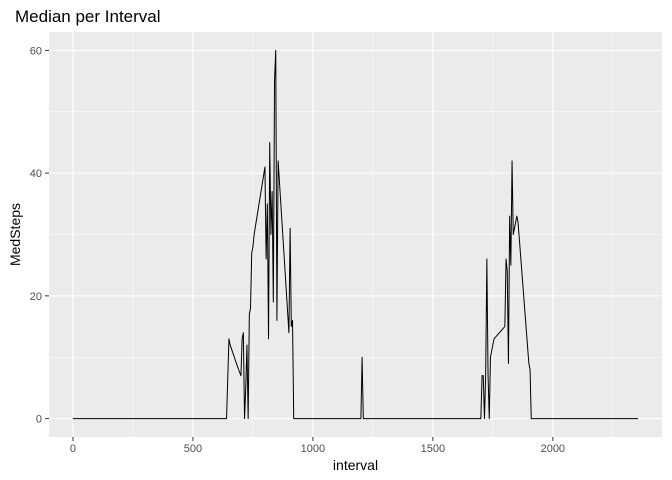 Image resolution: width=672 pixels, height=480 pixels. Describe the element at coordinates (15, 234) in the screenshot. I see `y-axis-title: MedSteps` at that location.